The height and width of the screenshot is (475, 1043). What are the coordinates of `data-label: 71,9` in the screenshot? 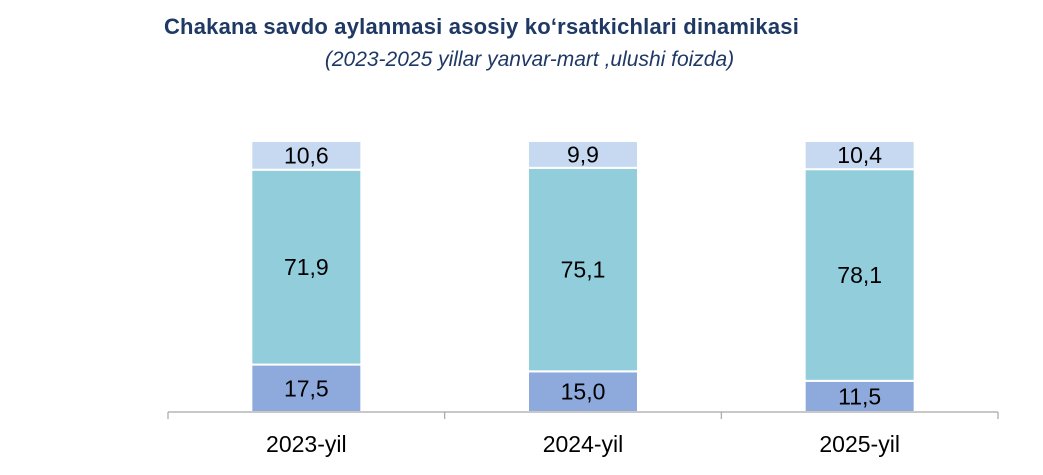 It's located at (306, 267).